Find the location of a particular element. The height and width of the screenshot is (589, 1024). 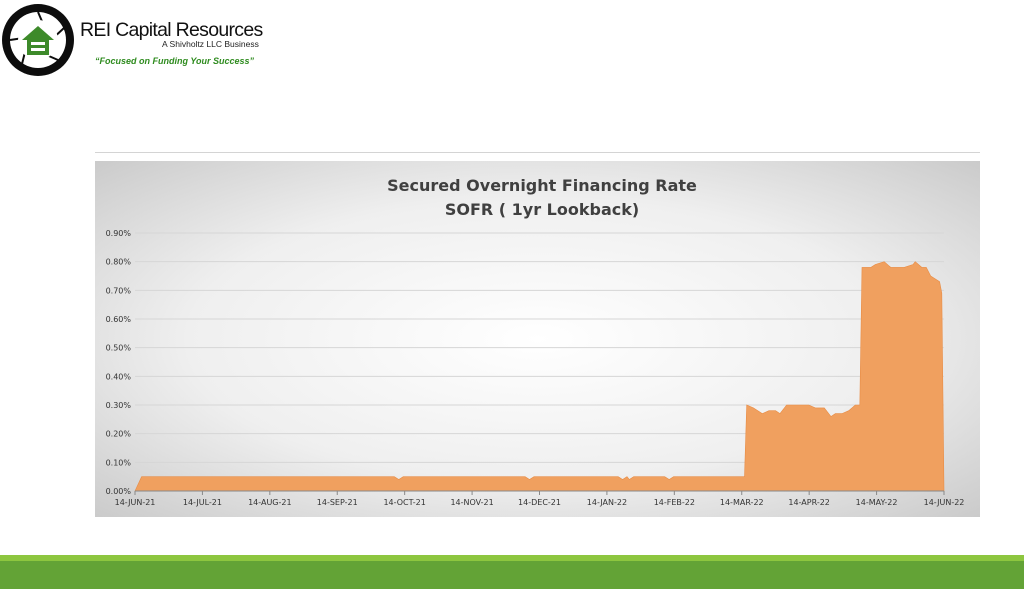

y-tick-label: 0.80% is located at coordinates (119, 262).